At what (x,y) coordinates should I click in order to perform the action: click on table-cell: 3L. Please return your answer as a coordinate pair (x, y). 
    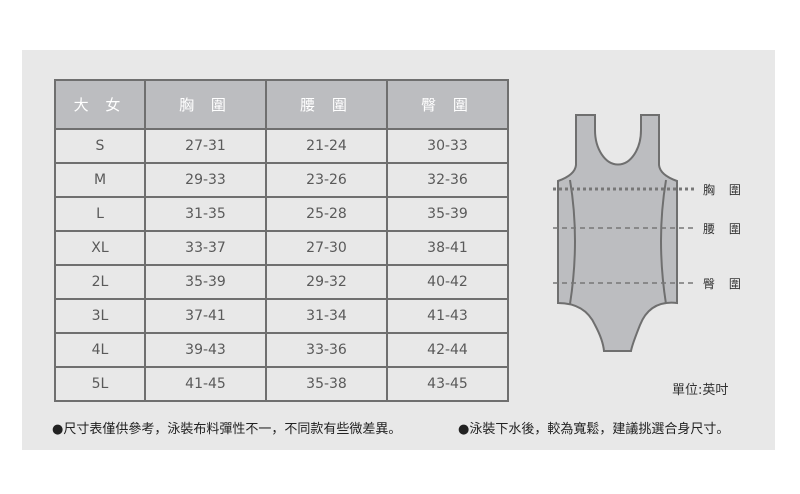
    Looking at the image, I should click on (100, 316).